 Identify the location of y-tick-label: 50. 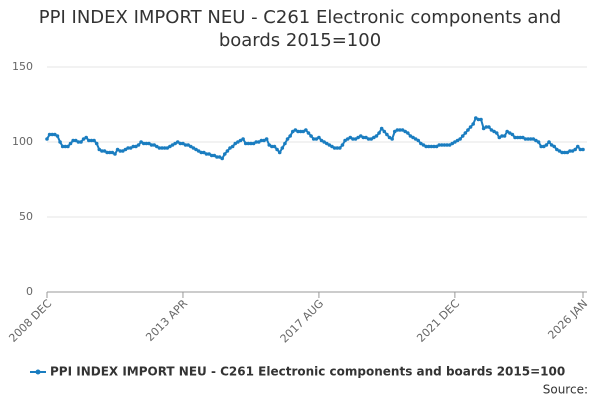
(26, 216).